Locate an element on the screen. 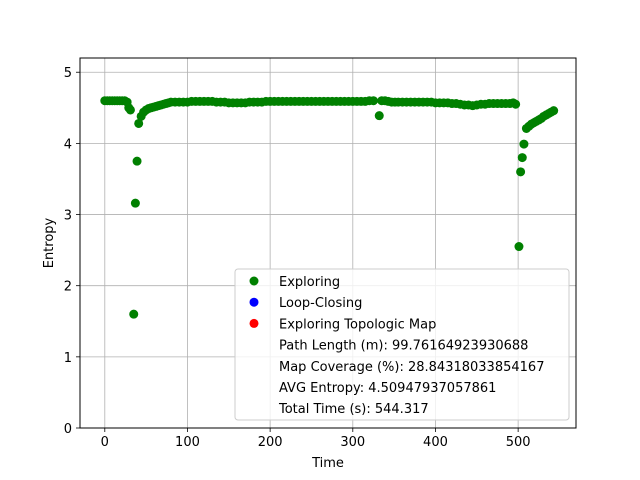 The image size is (640, 480). x-axis-label: Time is located at coordinates (327, 463).